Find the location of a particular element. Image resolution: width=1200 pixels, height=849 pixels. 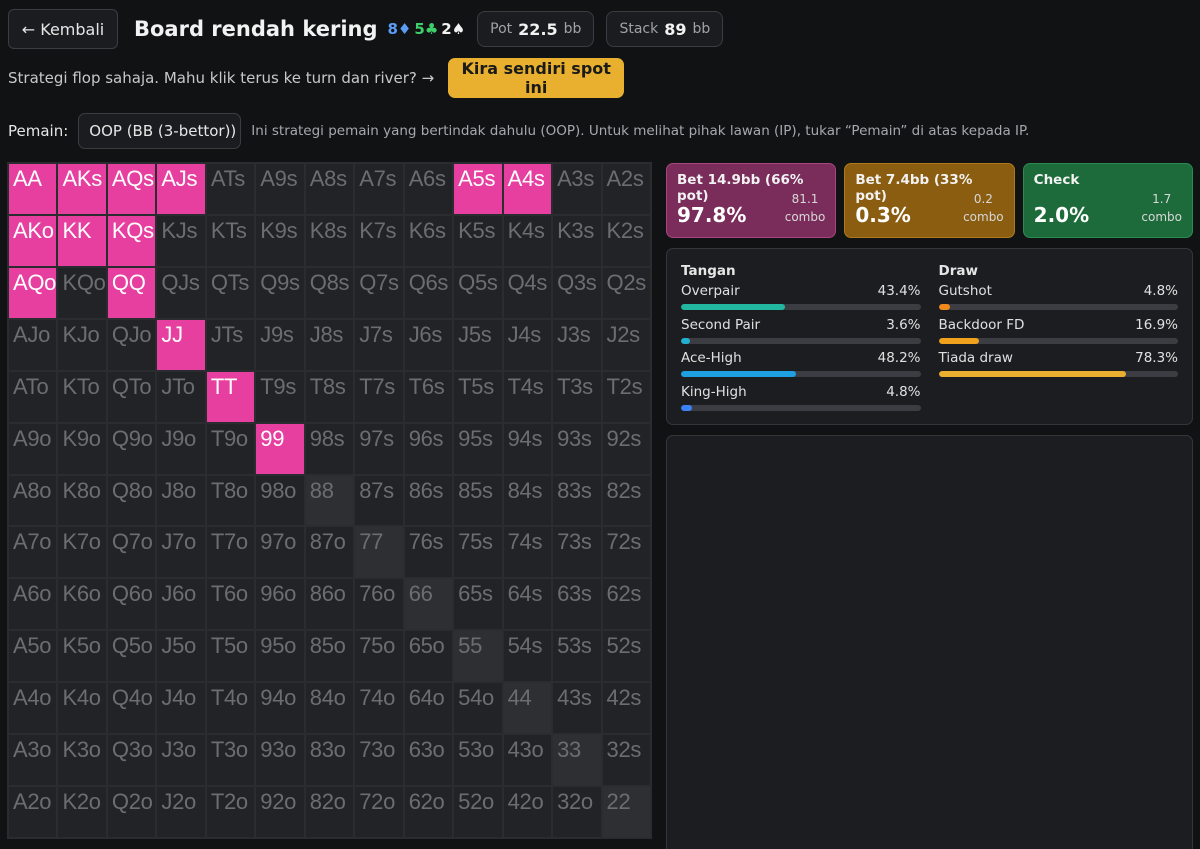

hand-cell-K4o: K4o is located at coordinates (82, 708).